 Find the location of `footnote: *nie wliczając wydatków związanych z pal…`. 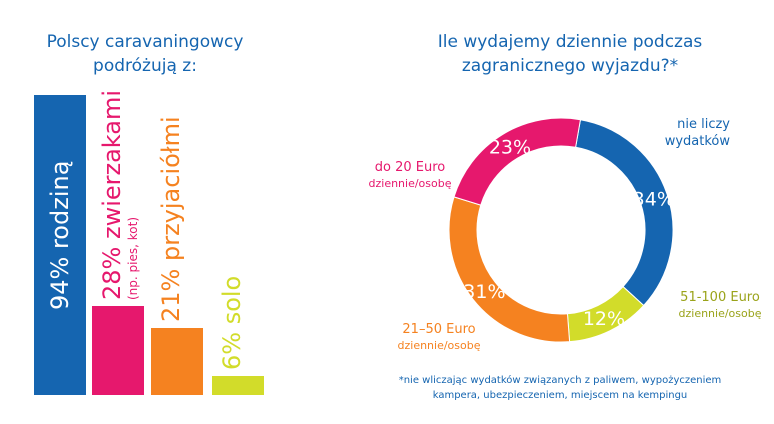

footnote: *nie wliczając wydatków związanych z pal… is located at coordinates (560, 388).